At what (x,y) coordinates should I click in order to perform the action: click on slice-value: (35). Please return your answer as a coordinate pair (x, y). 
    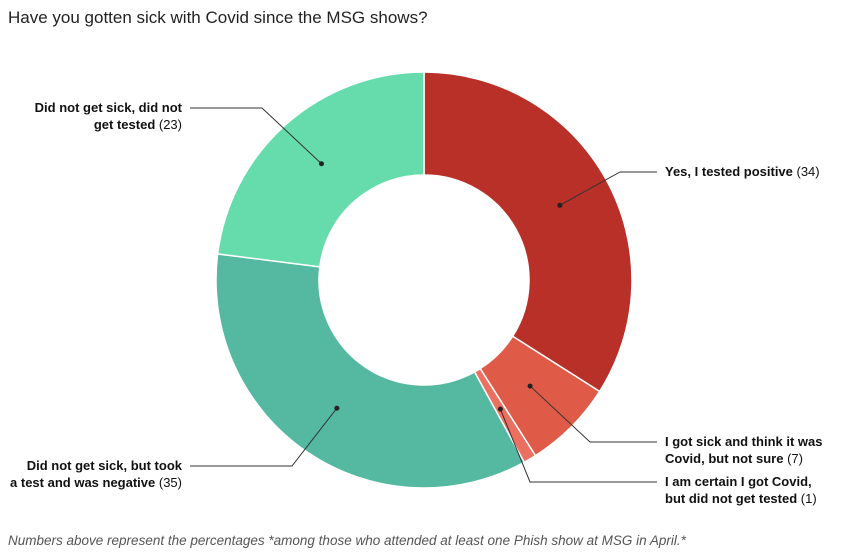
    Looking at the image, I should click on (168, 482).